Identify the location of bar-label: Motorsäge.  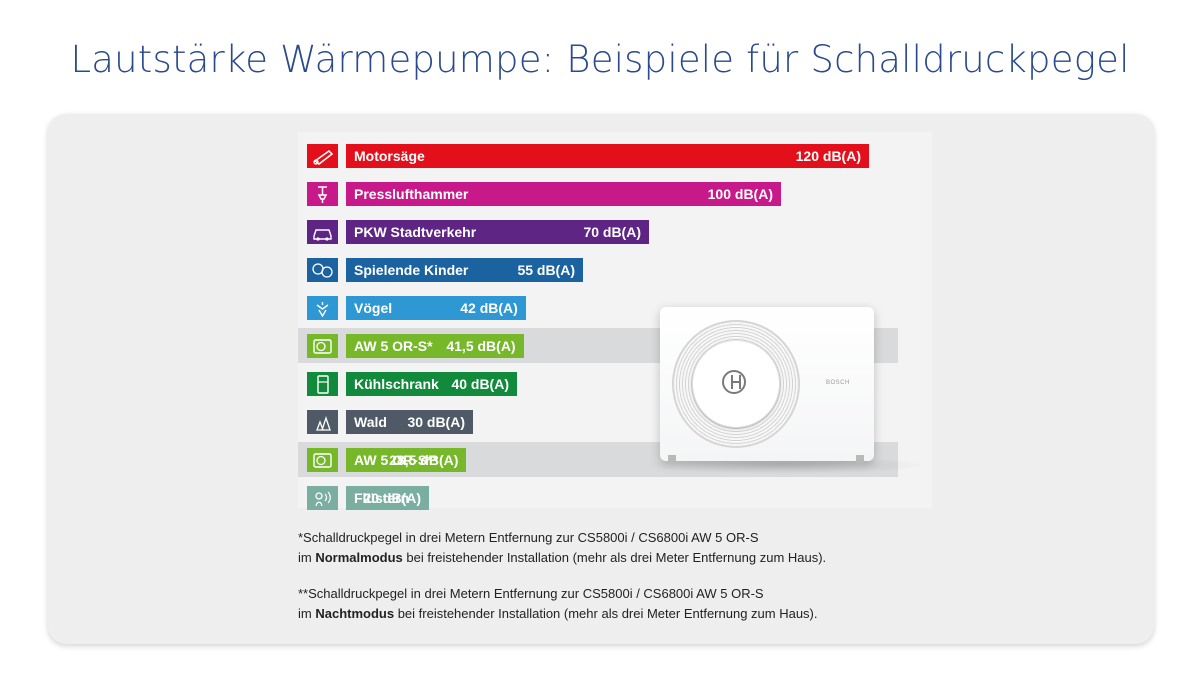
(389, 156).